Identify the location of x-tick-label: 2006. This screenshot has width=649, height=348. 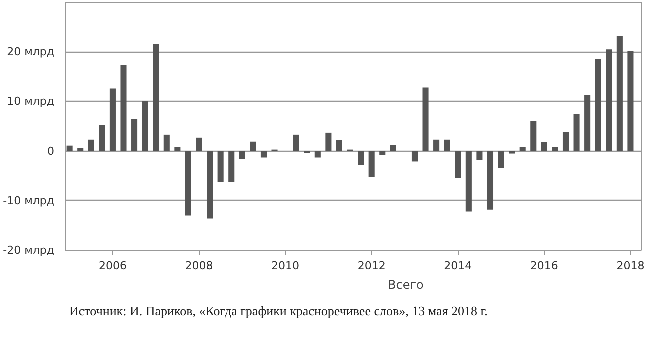
(112, 266).